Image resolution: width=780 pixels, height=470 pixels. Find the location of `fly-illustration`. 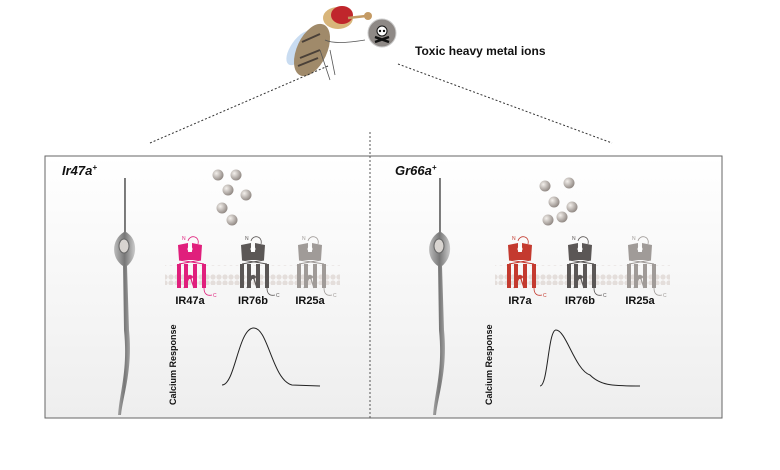

fly-illustration is located at coordinates (329, 43).